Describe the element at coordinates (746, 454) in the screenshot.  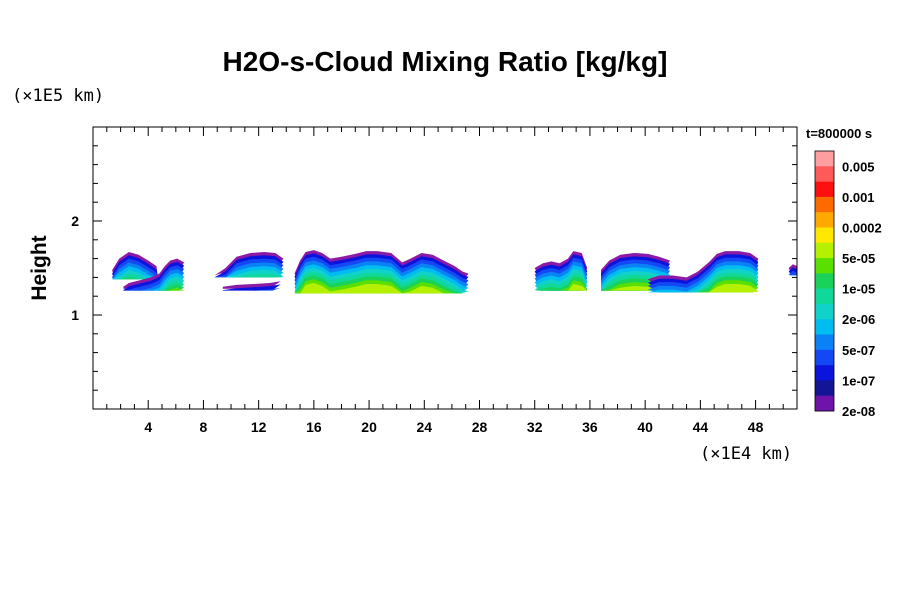
I see `x-axis-unit: (×1E4 km)` at that location.